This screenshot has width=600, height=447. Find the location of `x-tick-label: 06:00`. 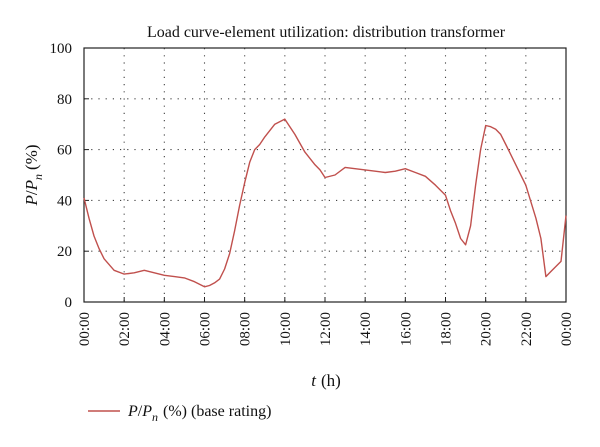

x-tick-label: 06:00 is located at coordinates (206, 329).